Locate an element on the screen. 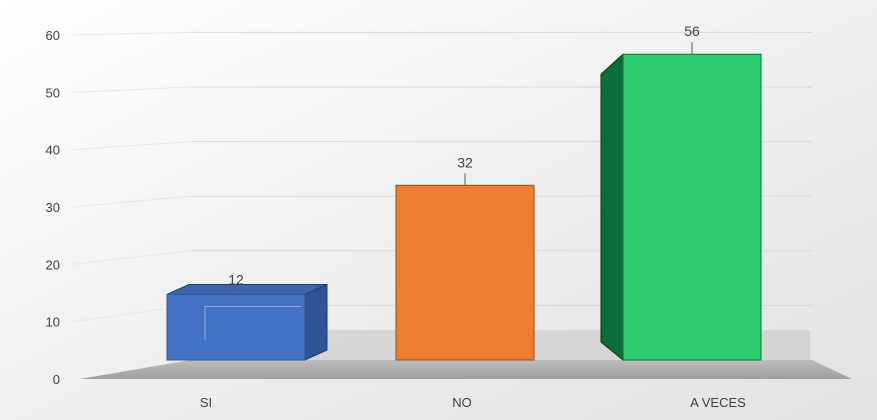  y-tick-label: 30 is located at coordinates (53, 207).